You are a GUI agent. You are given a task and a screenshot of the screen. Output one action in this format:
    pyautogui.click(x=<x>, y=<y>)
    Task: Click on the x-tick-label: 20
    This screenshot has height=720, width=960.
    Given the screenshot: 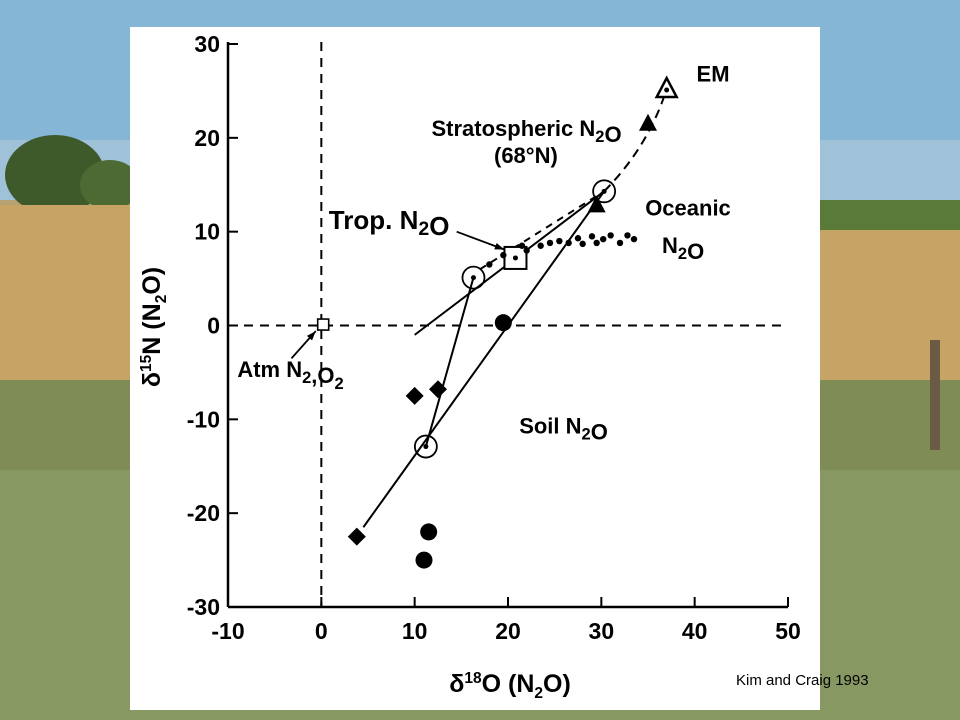 What is the action you would take?
    pyautogui.click(x=508, y=631)
    